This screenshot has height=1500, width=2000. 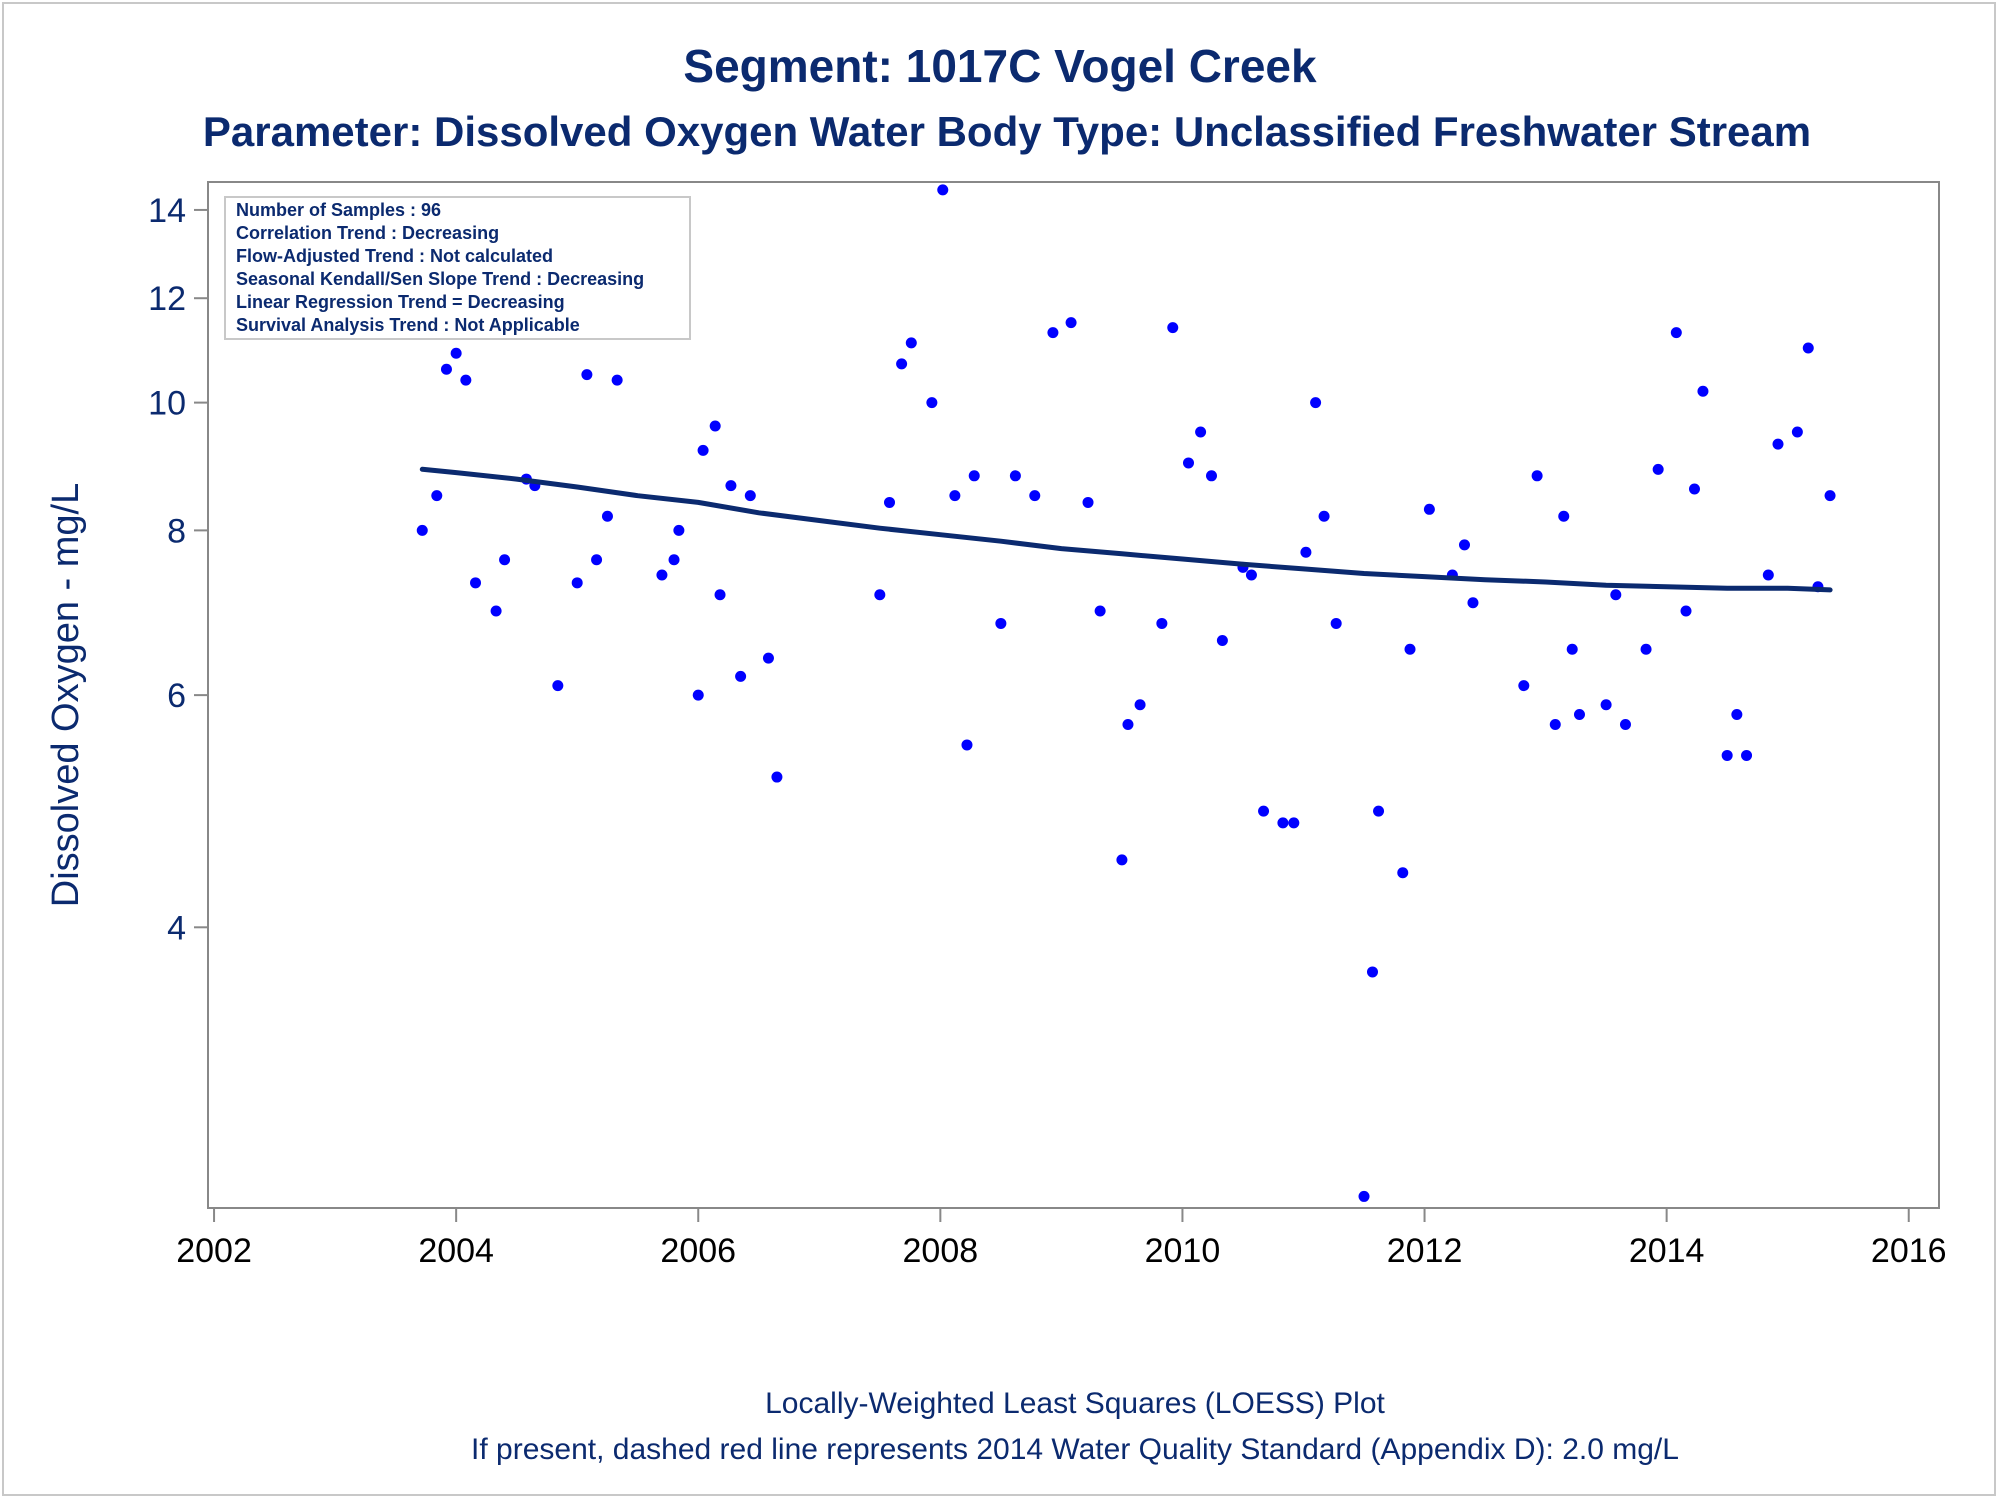 What do you see at coordinates (167, 299) in the screenshot?
I see `y-tick-label: 12` at bounding box center [167, 299].